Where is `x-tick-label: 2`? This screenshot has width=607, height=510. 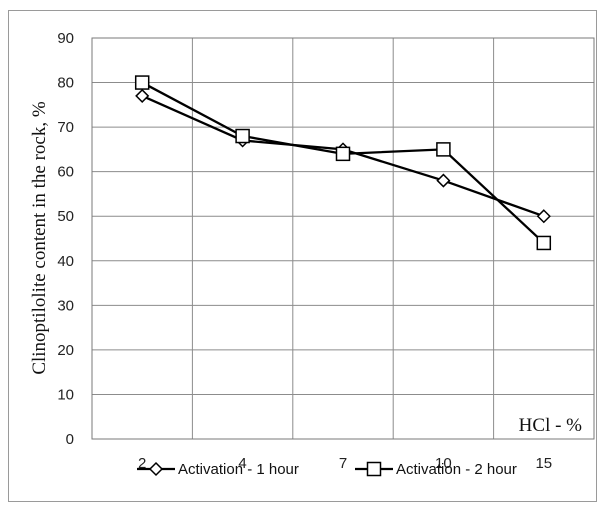 x-tick-label: 2 is located at coordinates (142, 463).